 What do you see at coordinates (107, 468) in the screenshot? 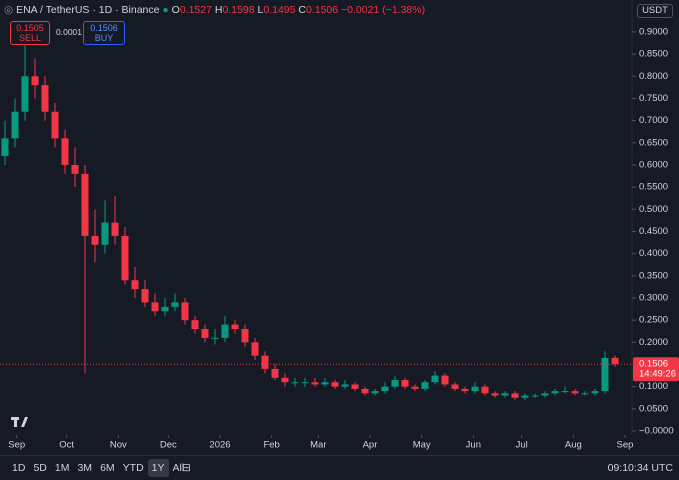
I see `range-button: 6M` at bounding box center [107, 468].